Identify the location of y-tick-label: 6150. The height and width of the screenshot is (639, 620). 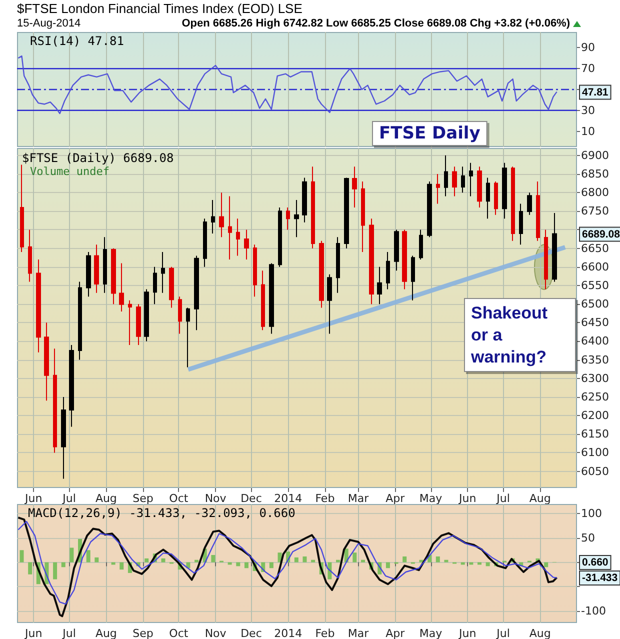
(595, 434).